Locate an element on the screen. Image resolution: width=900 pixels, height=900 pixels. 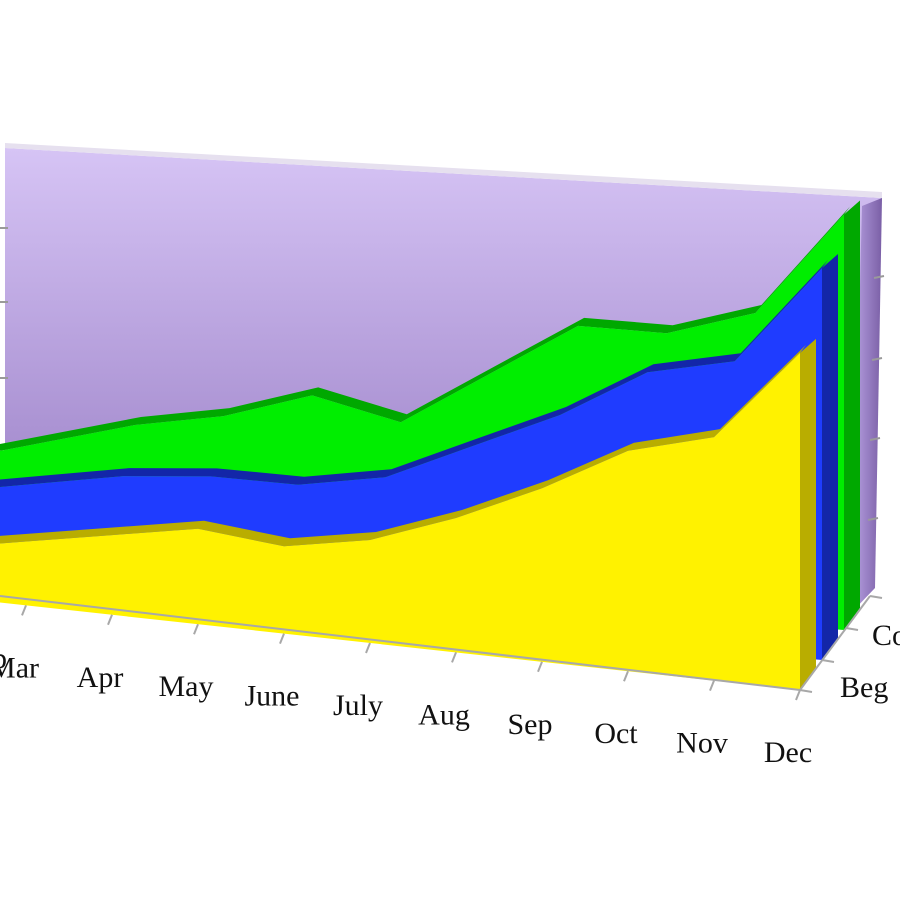
category-label-feb: p is located at coordinates (3, 658).